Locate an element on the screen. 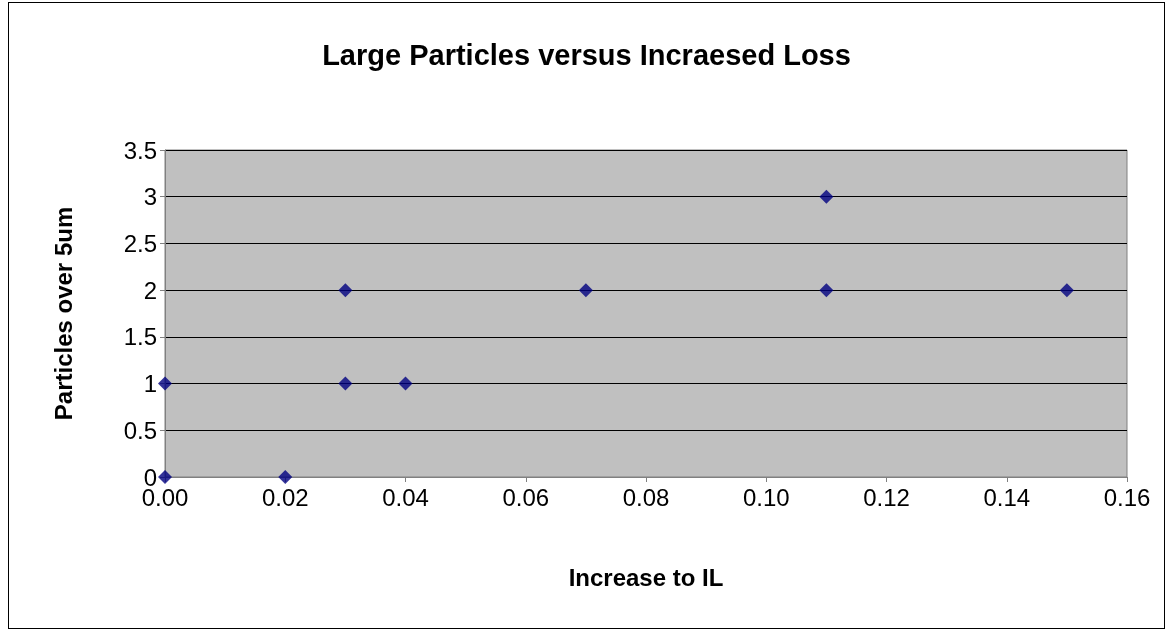 Image resolution: width=1167 pixels, height=631 pixels. y-tick-label: 0.5 is located at coordinates (140, 430).